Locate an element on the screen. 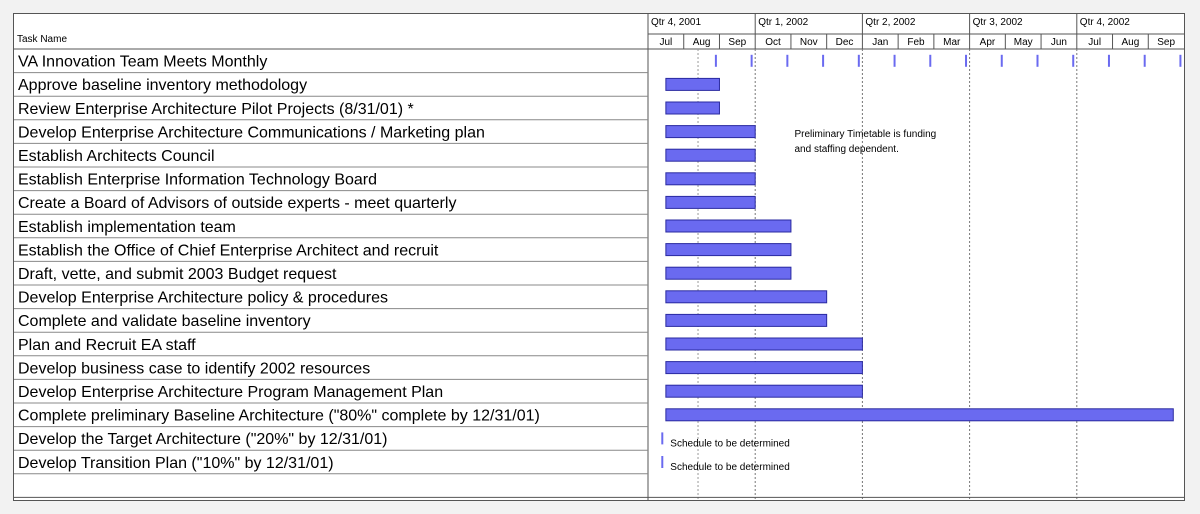  task-name-header: Task Name is located at coordinates (42, 39).